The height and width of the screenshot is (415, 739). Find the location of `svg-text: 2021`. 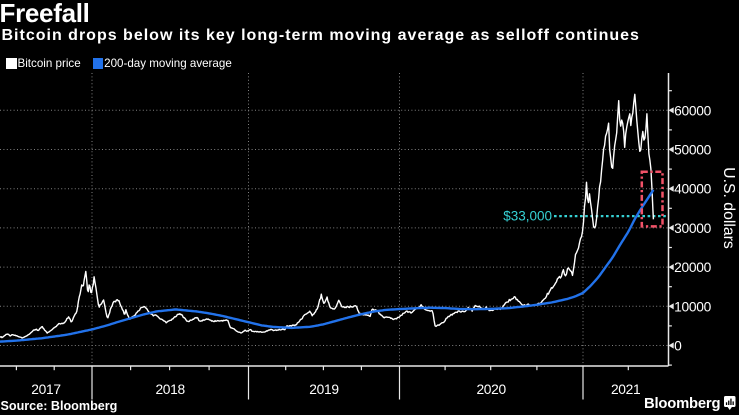

svg-text: 2021 is located at coordinates (626, 389).